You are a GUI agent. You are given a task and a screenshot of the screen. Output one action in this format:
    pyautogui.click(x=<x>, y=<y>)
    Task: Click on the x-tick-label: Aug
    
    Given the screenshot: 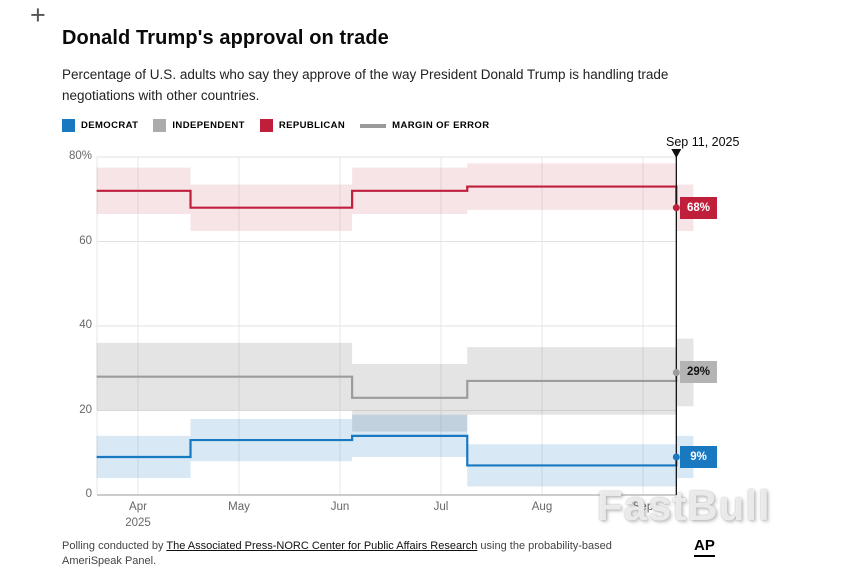 What is the action you would take?
    pyautogui.click(x=542, y=507)
    